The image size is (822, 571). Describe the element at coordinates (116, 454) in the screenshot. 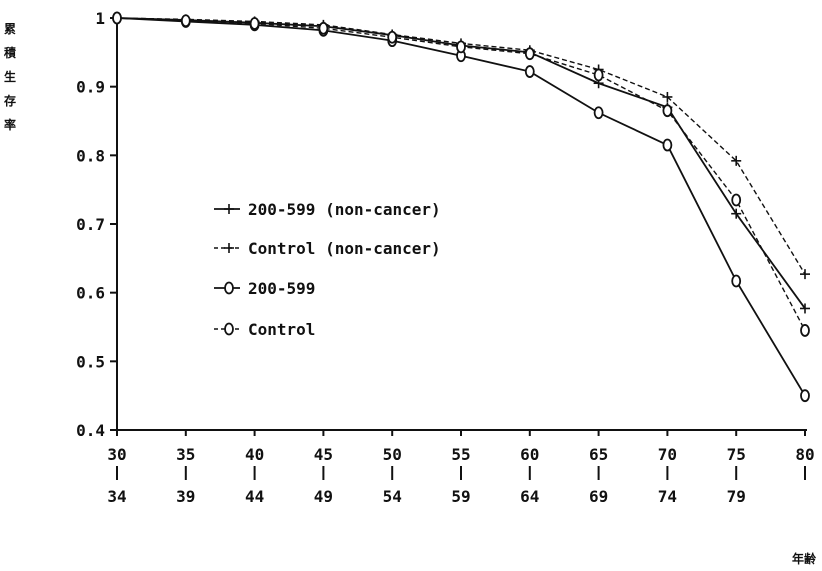

I see `x-tick-label-top: 30` at that location.